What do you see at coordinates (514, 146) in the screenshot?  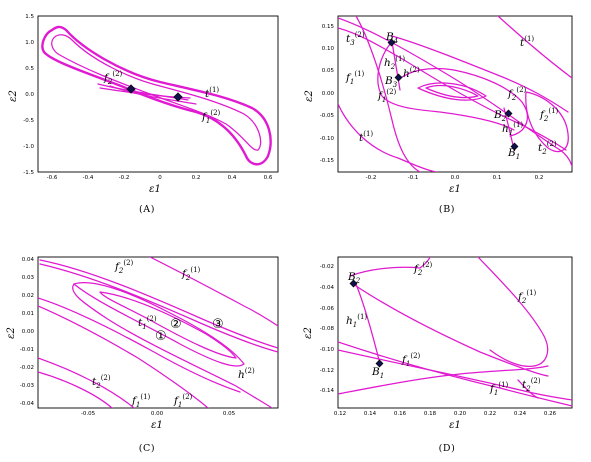 I see `panel-b-marker-b1` at bounding box center [514, 146].